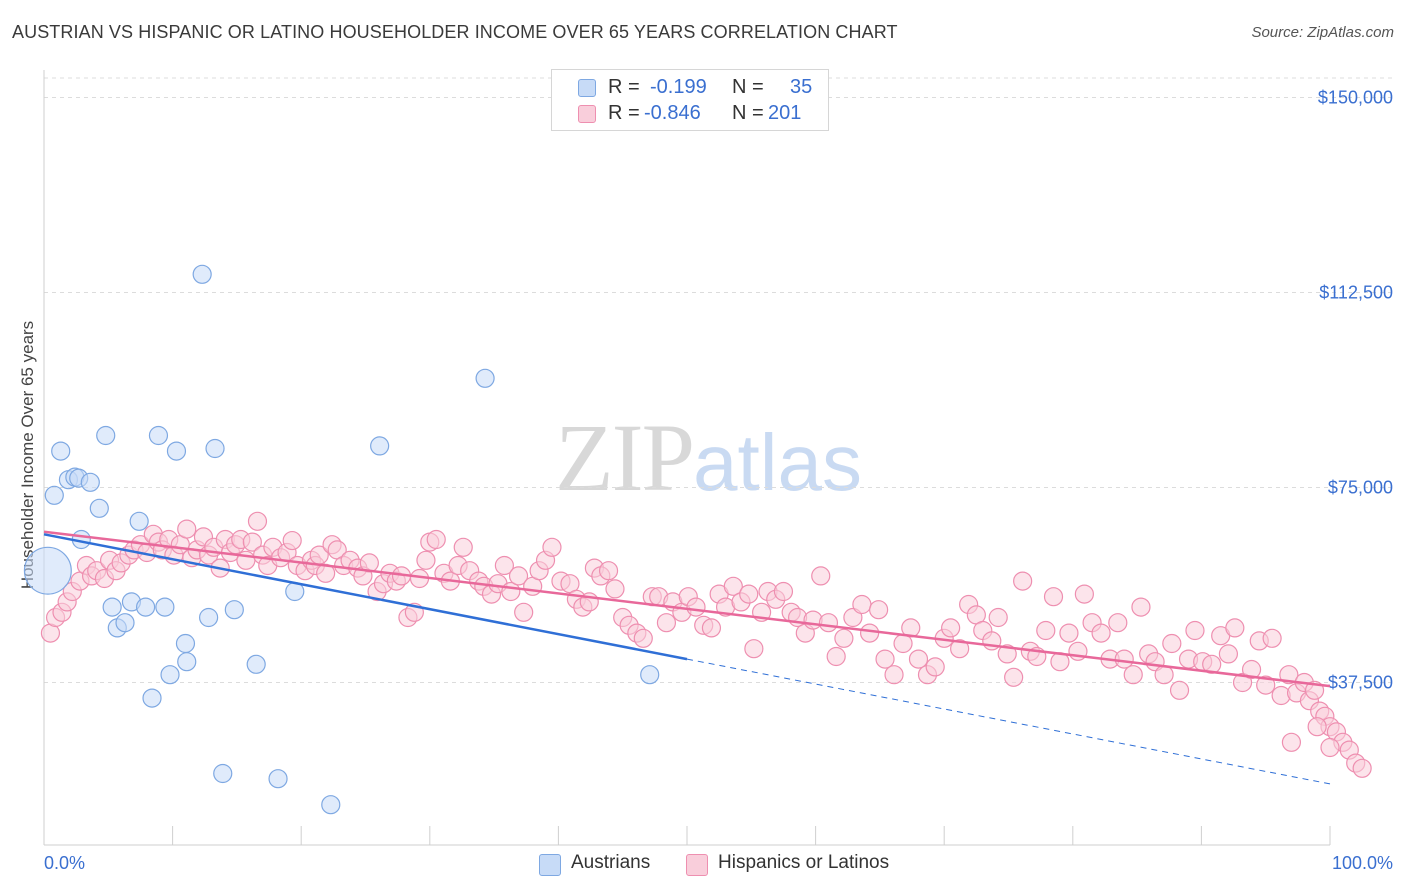  I want to click on watermark-atlas: atlas, so click(777, 462).